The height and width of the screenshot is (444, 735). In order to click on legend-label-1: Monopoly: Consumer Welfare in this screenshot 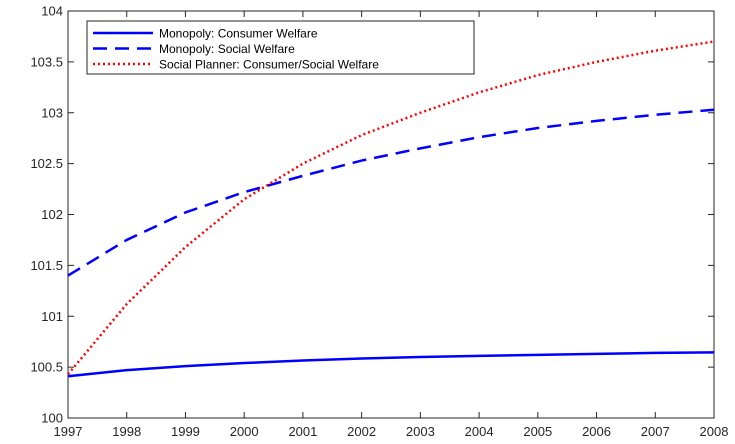, I will do `click(238, 34)`.